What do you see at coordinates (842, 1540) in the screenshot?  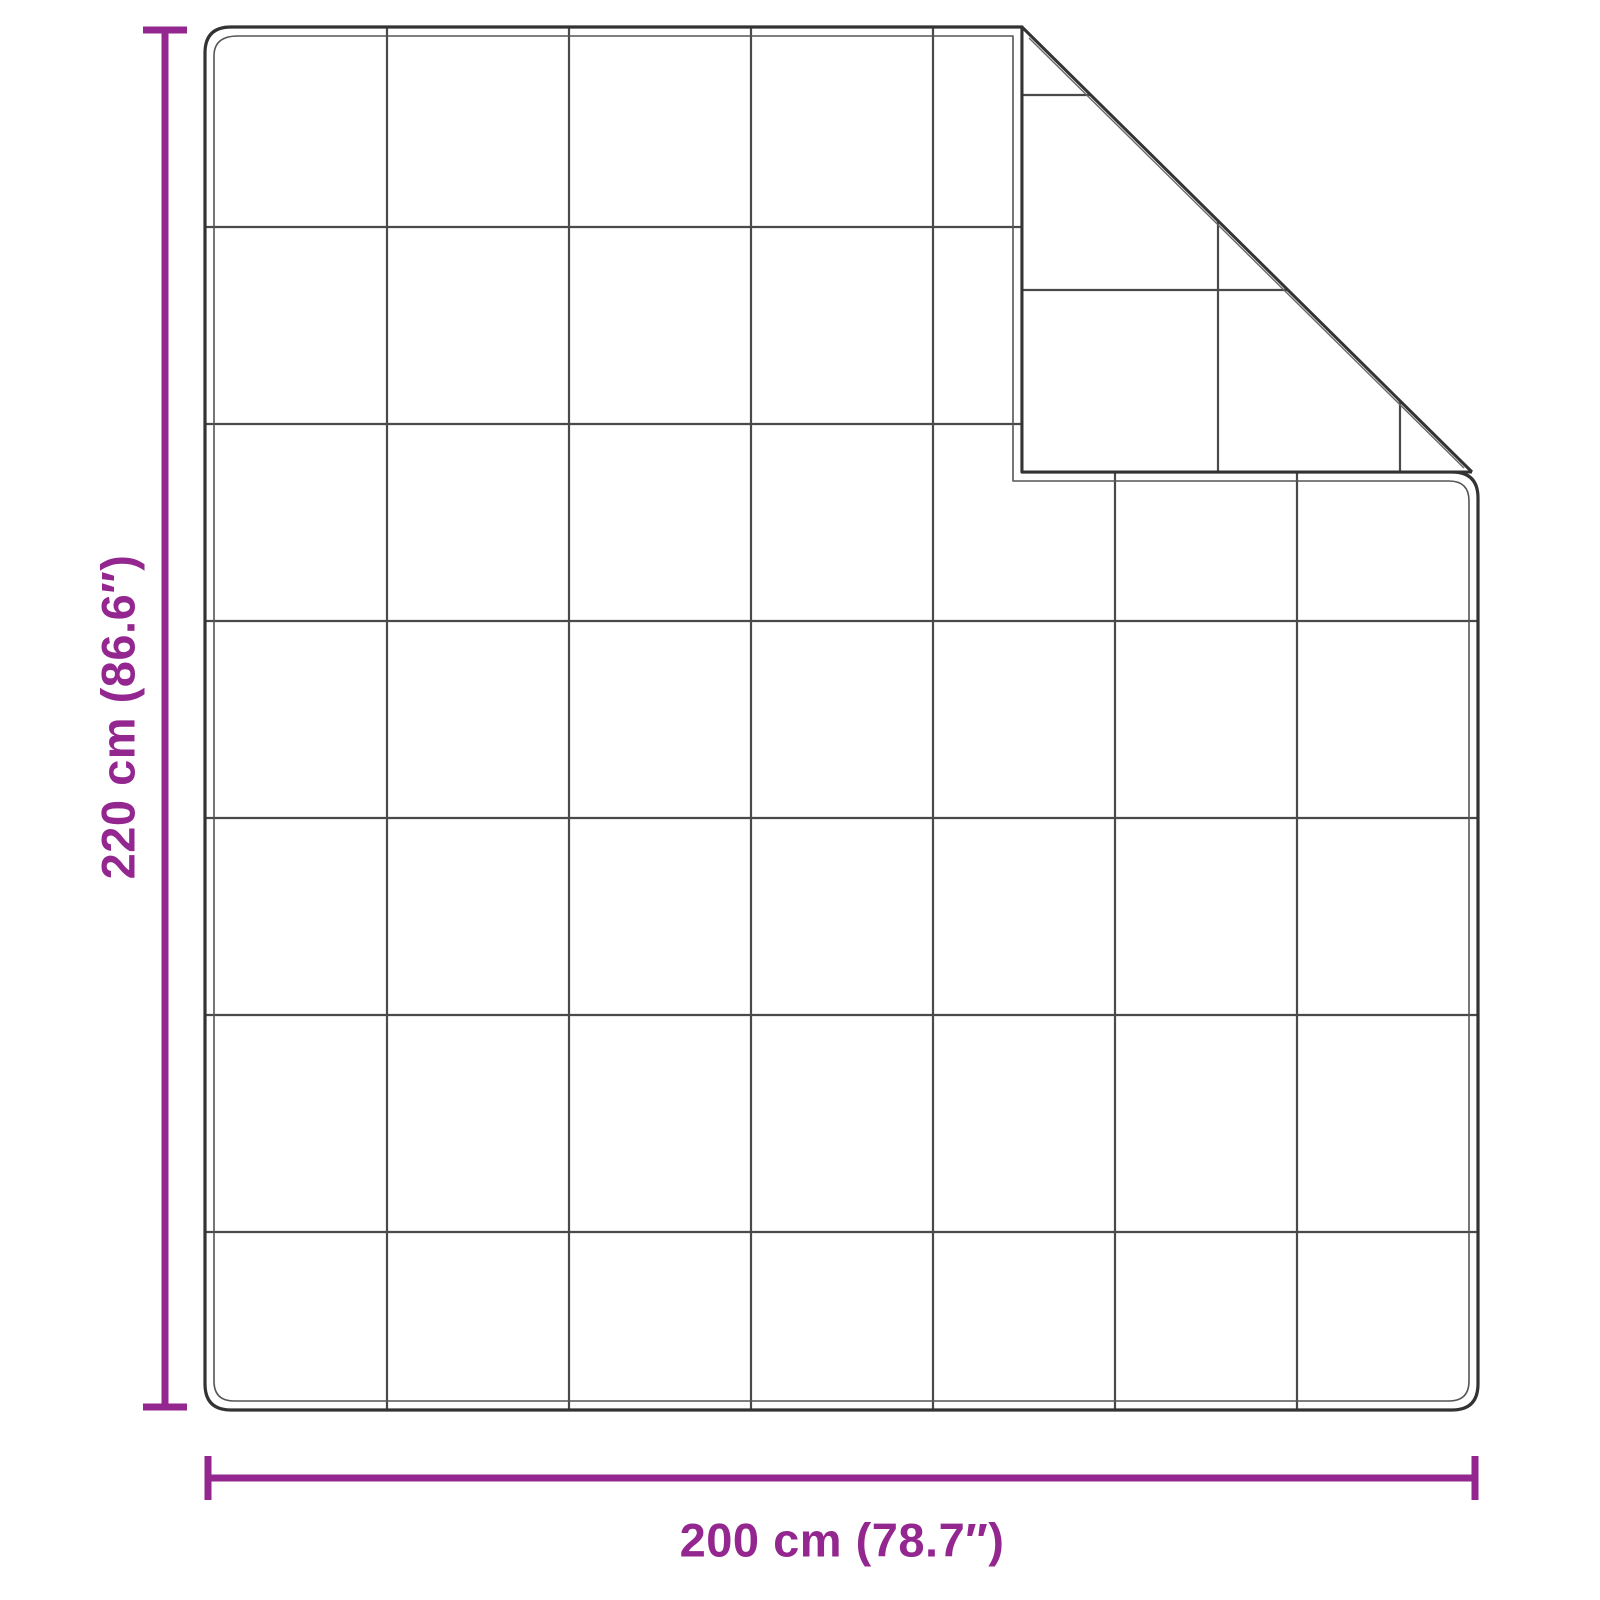 I see `width-dimension-label: 200 cm (78.7″)` at bounding box center [842, 1540].